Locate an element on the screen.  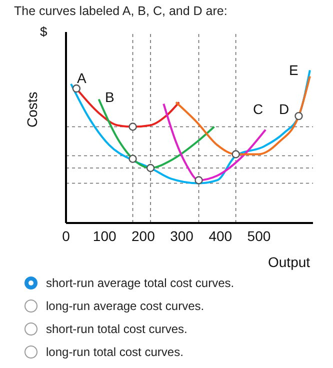
annotation: B is located at coordinates (109, 97).